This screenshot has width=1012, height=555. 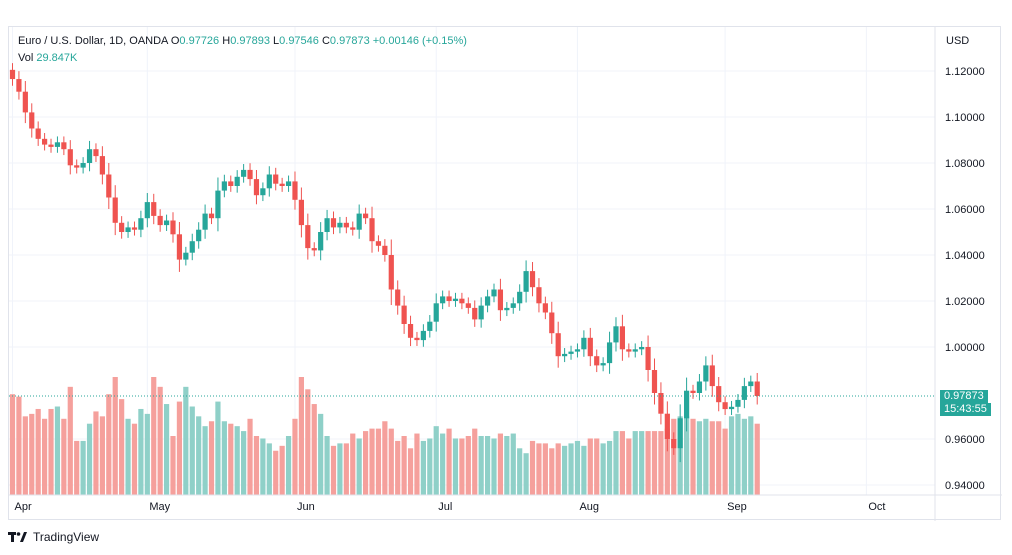 What do you see at coordinates (965, 409) in the screenshot?
I see `bar-countdown: 15:43:55` at bounding box center [965, 409].